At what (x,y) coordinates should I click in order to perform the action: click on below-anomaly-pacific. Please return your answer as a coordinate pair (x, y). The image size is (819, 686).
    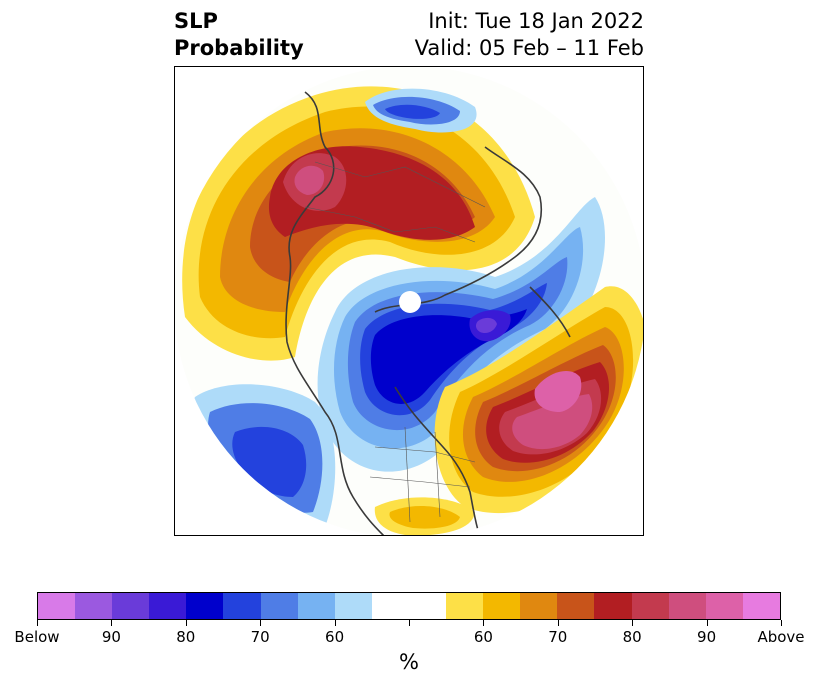
    Looking at the image, I should click on (262, 456).